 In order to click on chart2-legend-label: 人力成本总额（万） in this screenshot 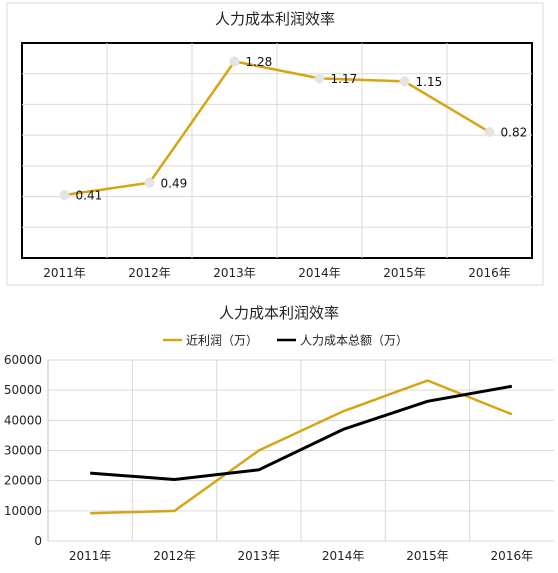, I will do `click(354, 341)`.